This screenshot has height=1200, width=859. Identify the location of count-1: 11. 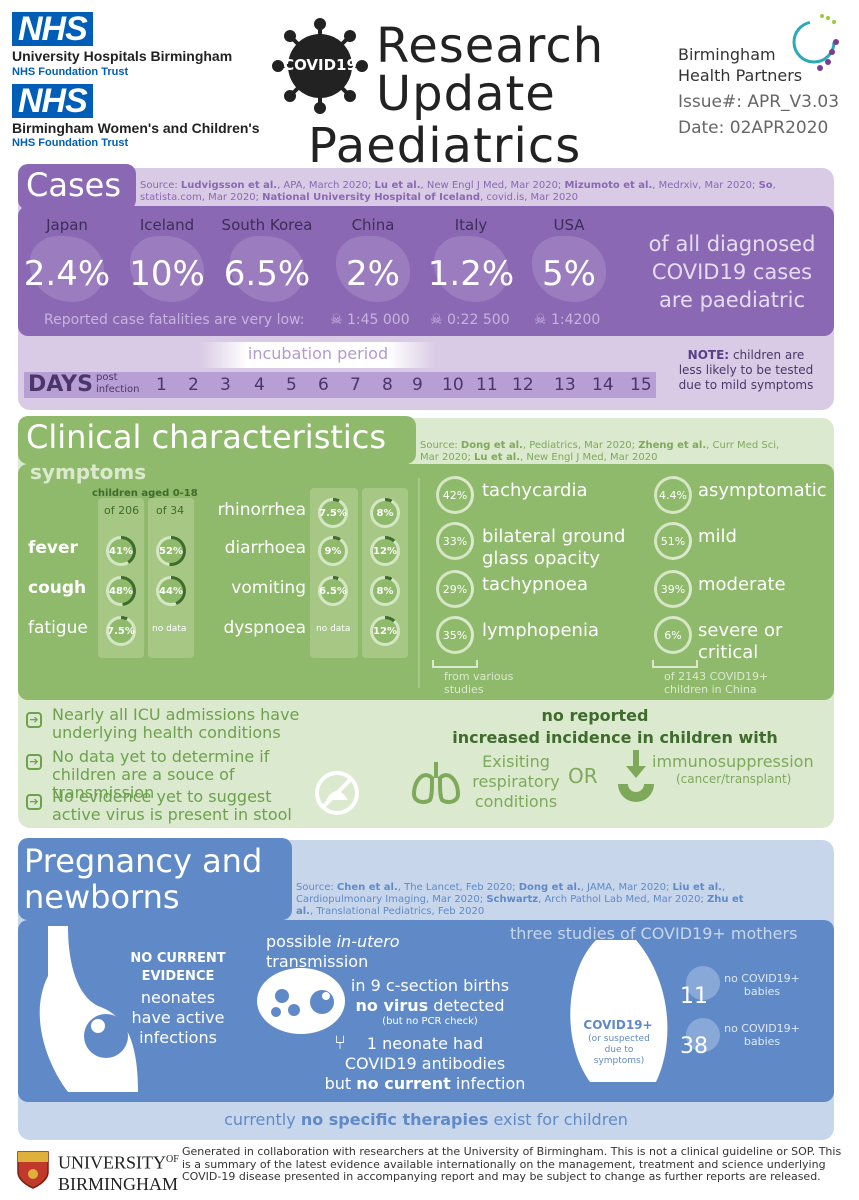
(694, 996).